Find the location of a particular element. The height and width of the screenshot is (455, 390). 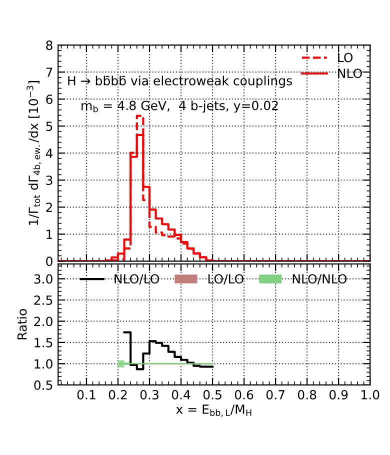

x-tick-label: 0.6 is located at coordinates (244, 395).